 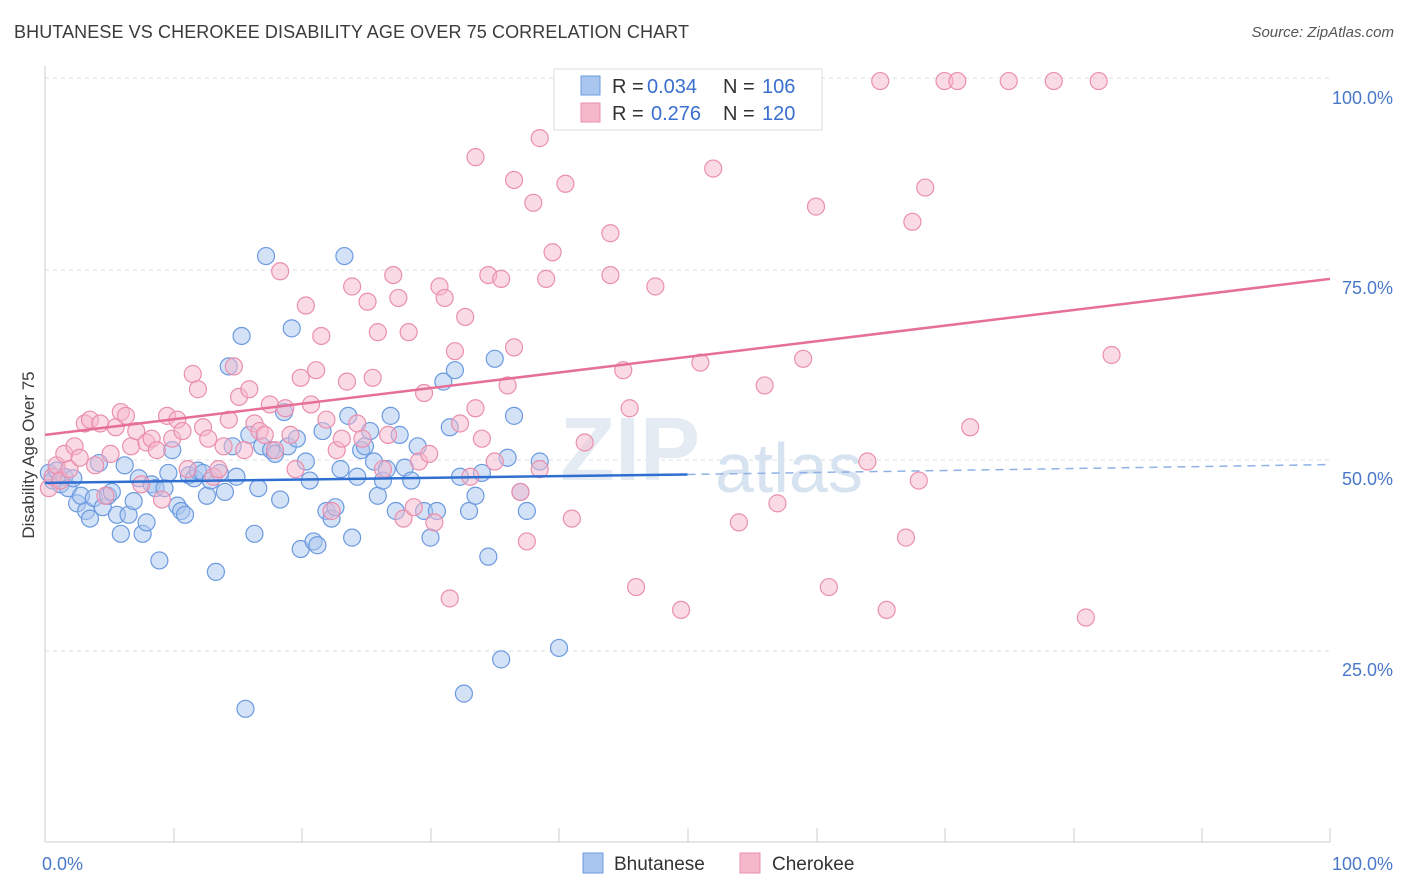 What do you see at coordinates (778, 114) in the screenshot?
I see `legend-n-value-2: 120` at bounding box center [778, 114].